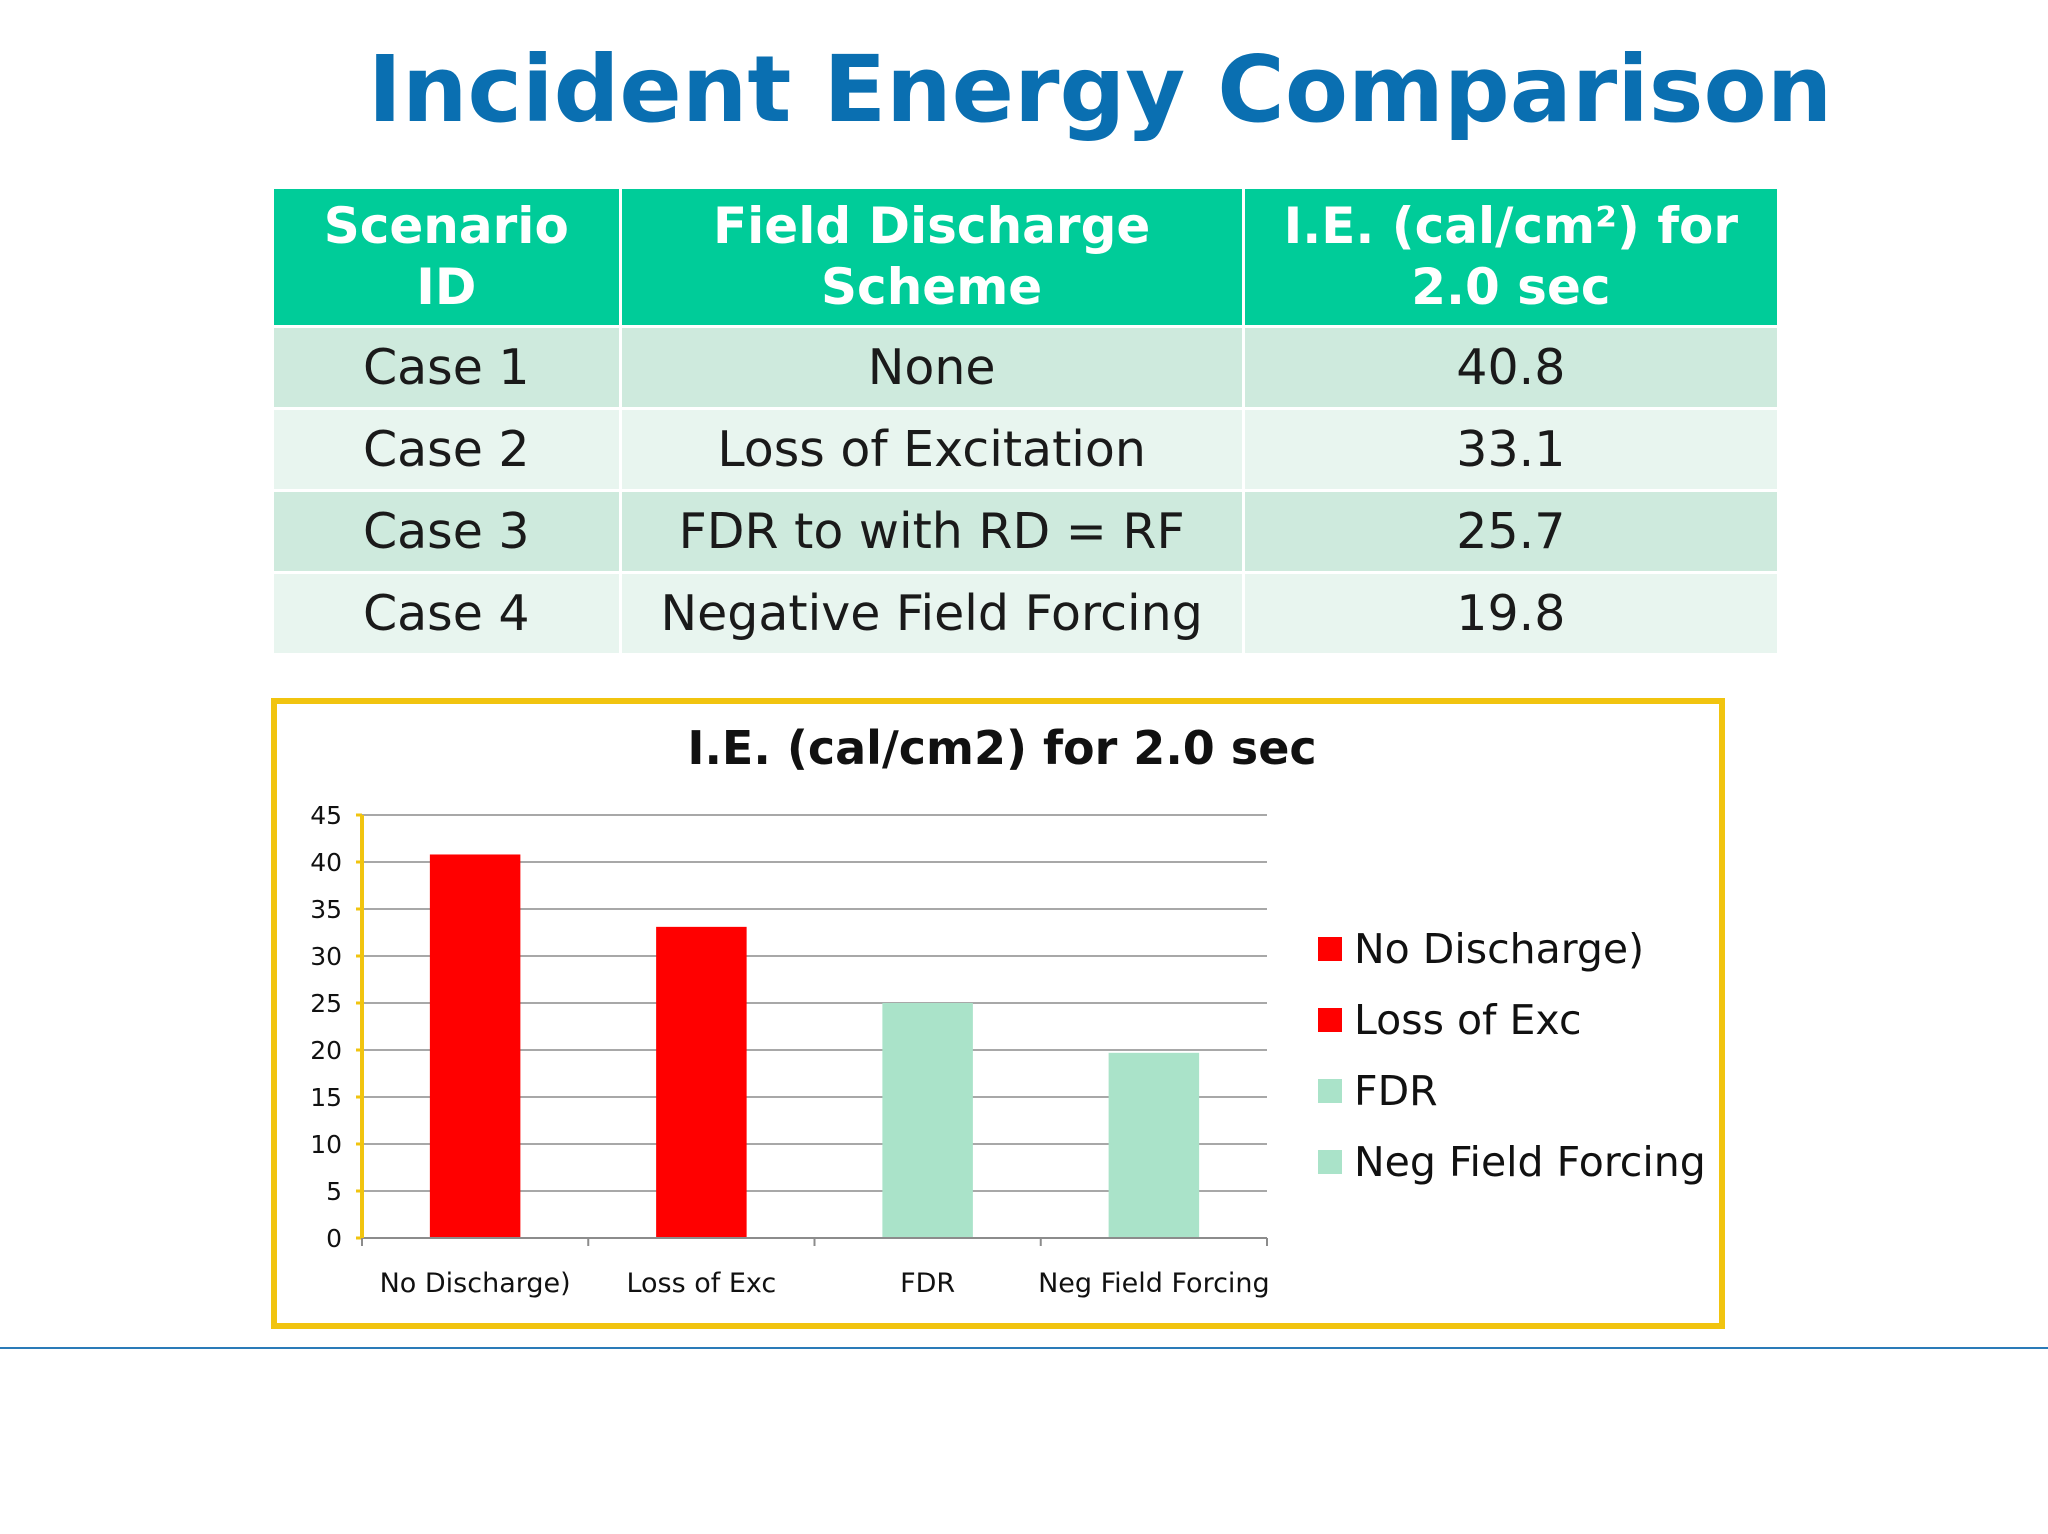 This screenshot has height=1534, width=2048. I want to click on y-tick-label: 35, so click(326, 909).